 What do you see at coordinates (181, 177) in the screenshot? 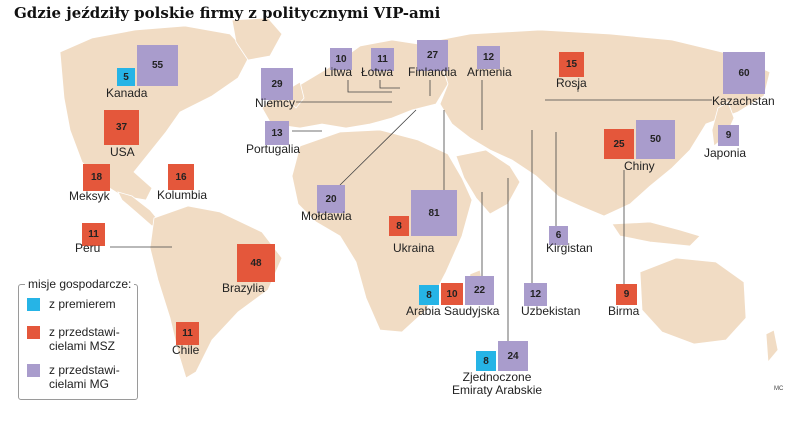
I see `value-box-kolumbia-msz: 16` at bounding box center [181, 177].